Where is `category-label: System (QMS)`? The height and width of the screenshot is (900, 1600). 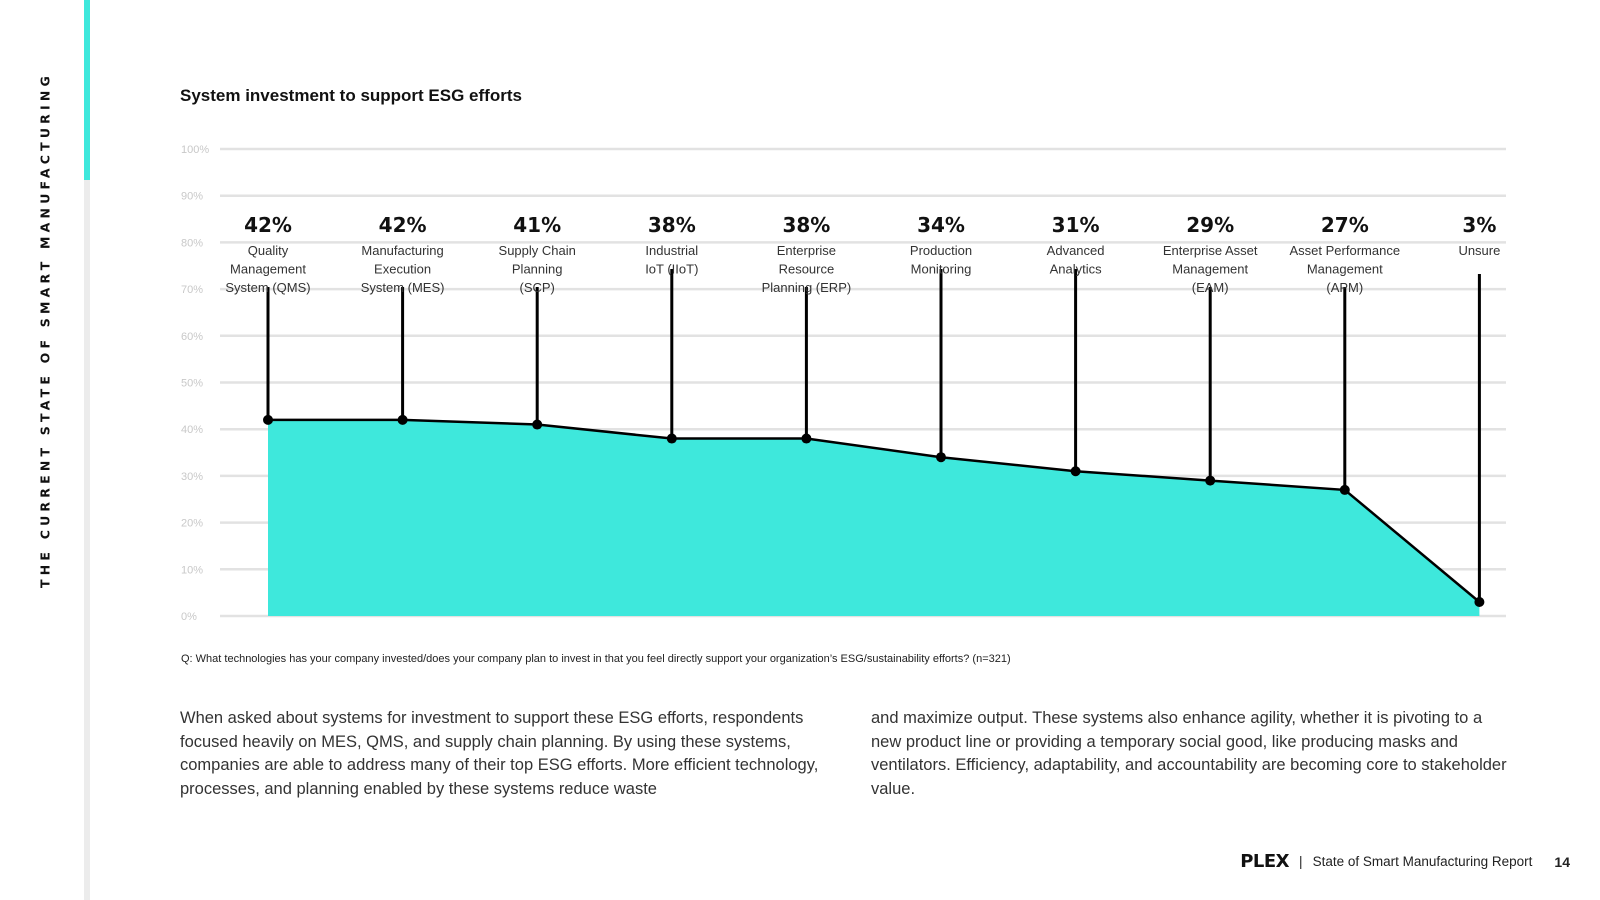 category-label: System (QMS) is located at coordinates (267, 287).